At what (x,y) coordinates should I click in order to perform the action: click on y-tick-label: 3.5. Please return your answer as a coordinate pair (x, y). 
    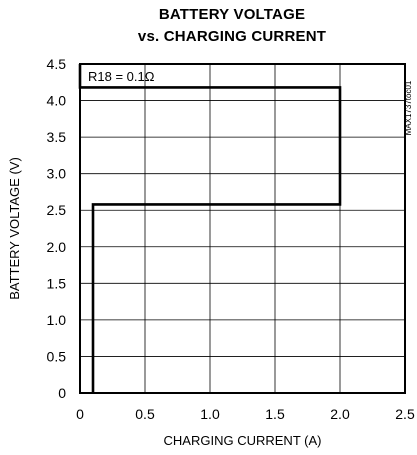
    Looking at the image, I should click on (57, 137).